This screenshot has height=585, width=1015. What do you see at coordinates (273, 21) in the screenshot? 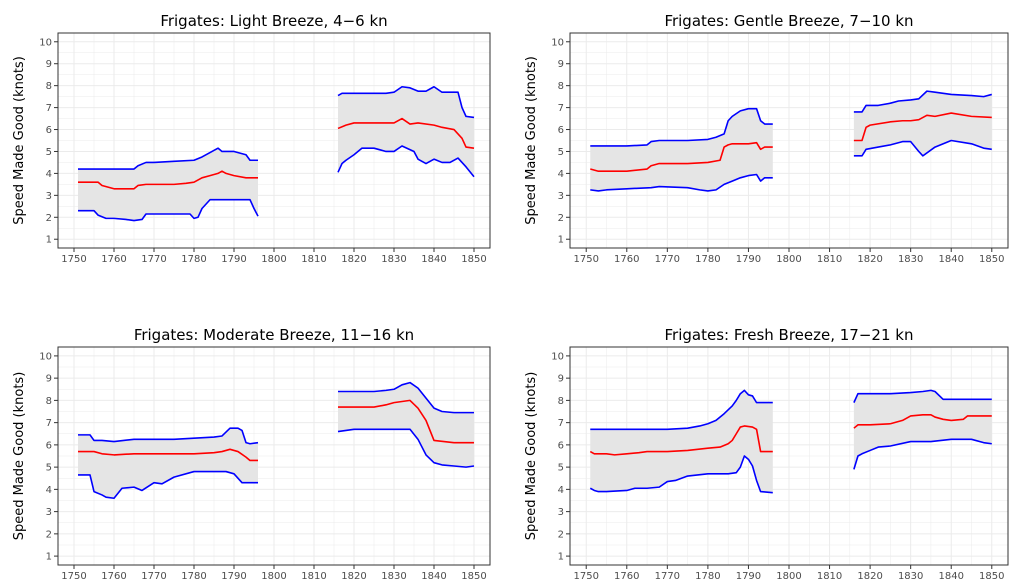
I see `chart-title: Frigates: Light Breeze, 4−6 kn` at bounding box center [273, 21].